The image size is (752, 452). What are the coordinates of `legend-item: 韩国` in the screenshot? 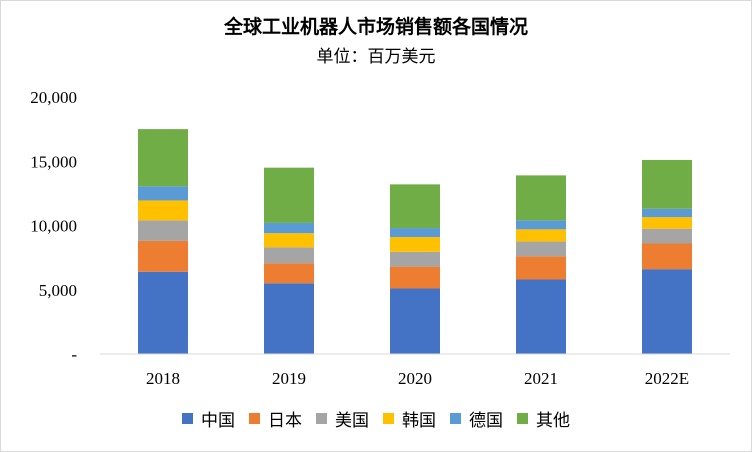 It's located at (409, 418).